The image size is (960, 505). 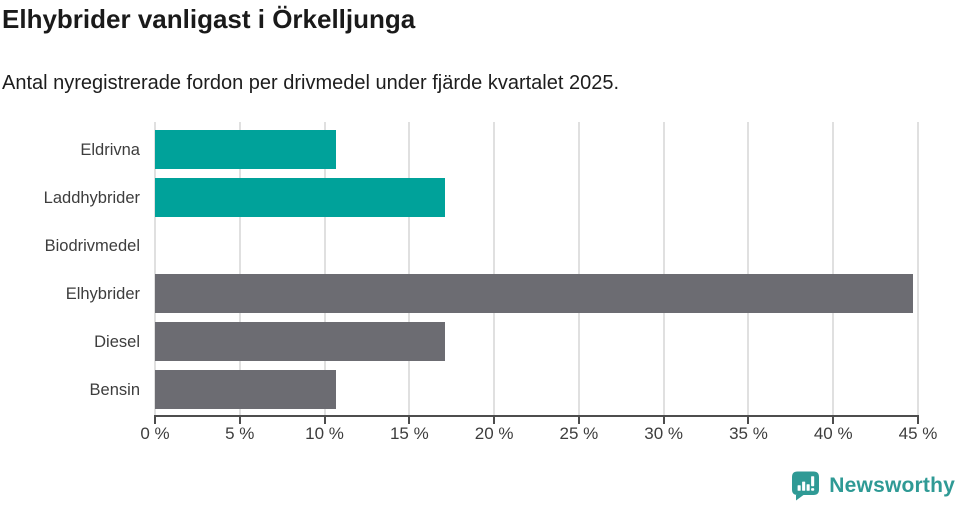 What do you see at coordinates (300, 341) in the screenshot?
I see `bar-diesel` at bounding box center [300, 341].